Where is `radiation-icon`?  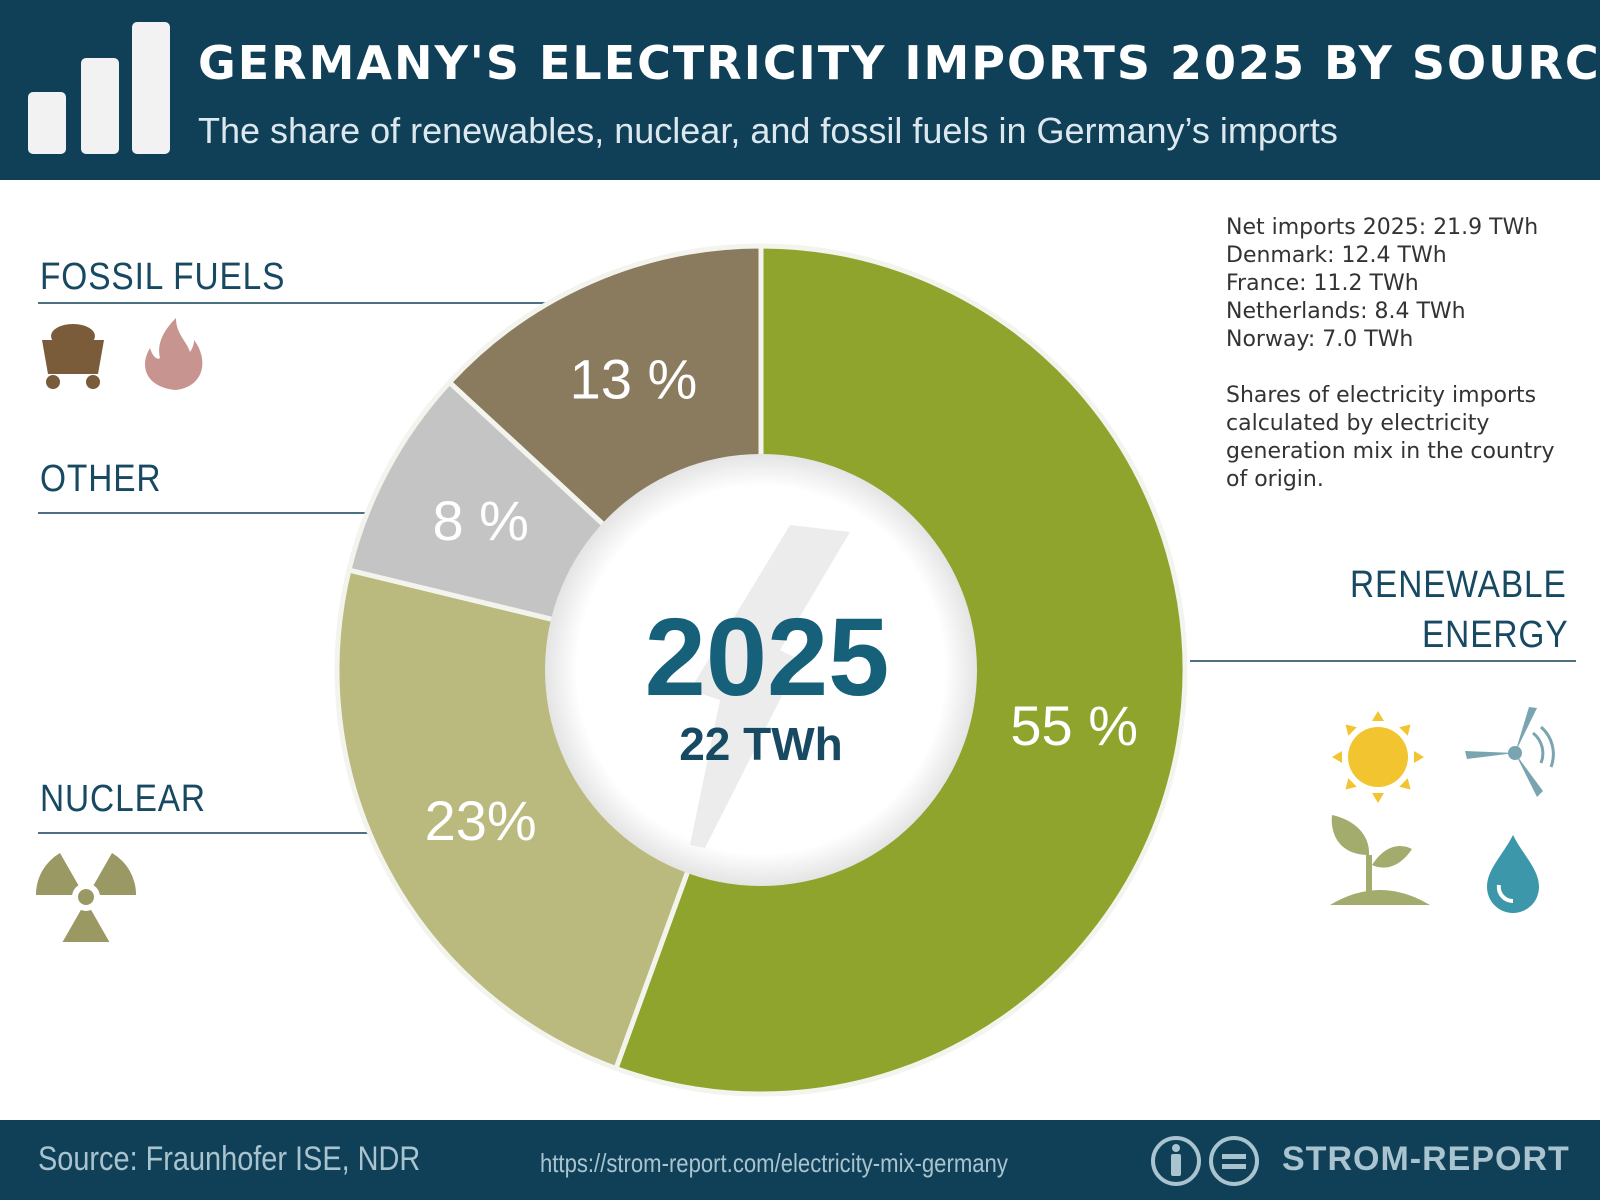
radiation-icon is located at coordinates (86, 897).